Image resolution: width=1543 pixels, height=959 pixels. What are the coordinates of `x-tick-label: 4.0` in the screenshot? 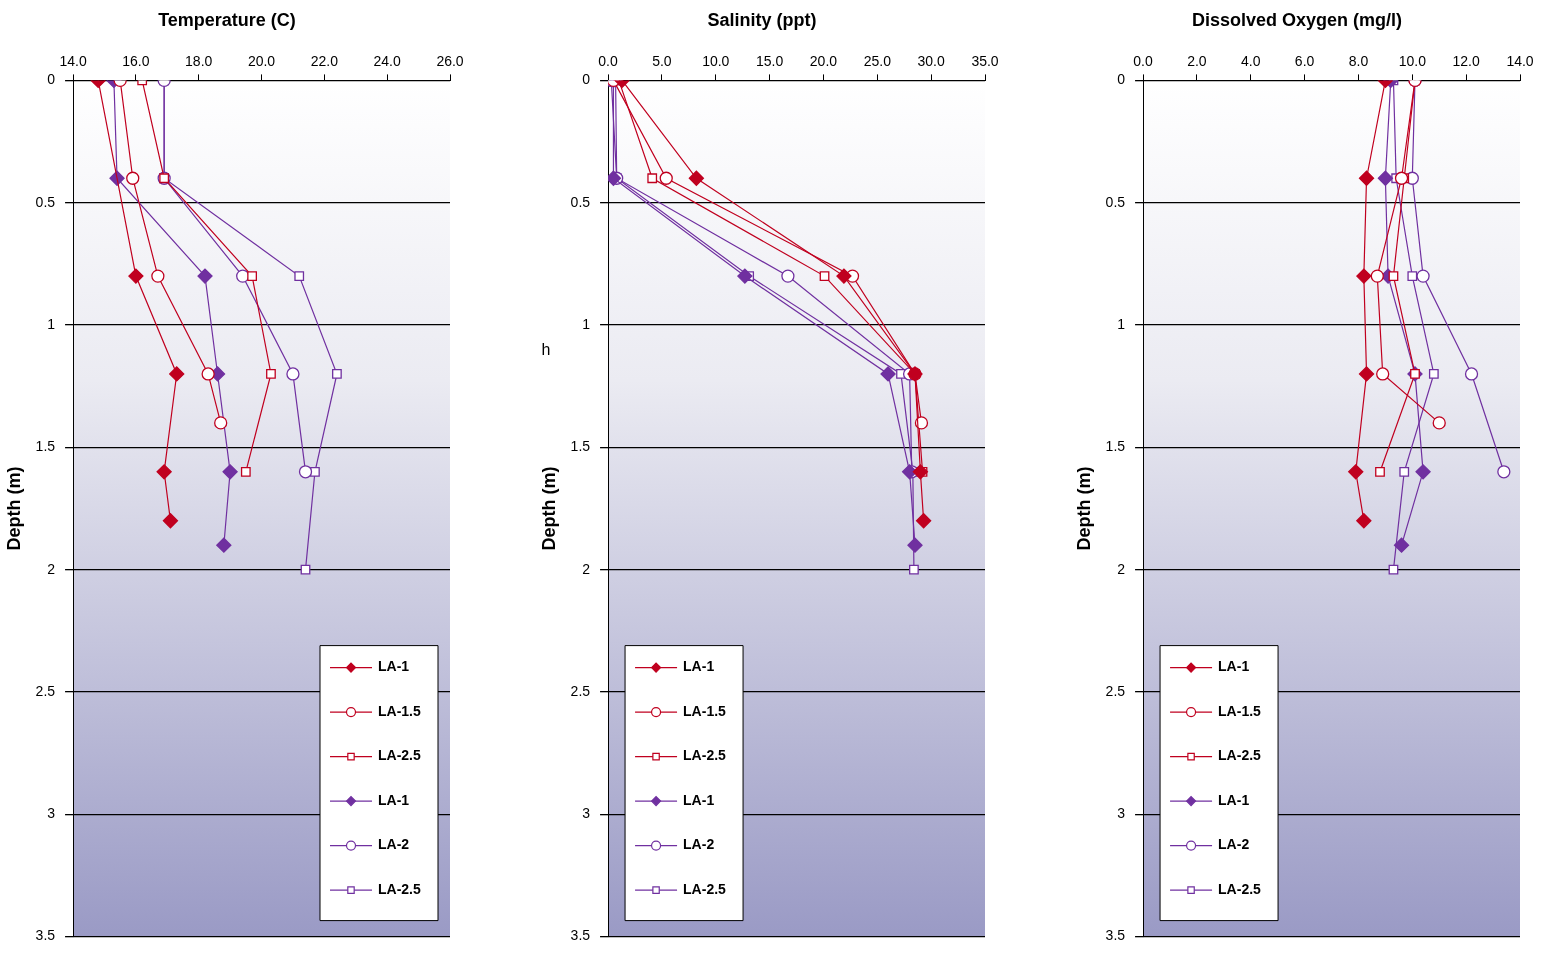 It's located at (1251, 60).